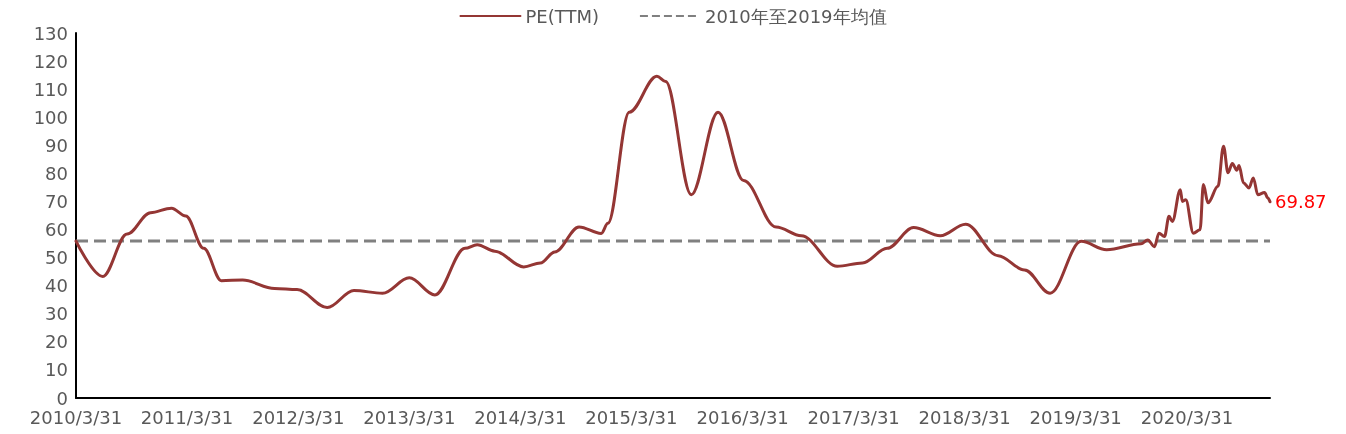 This screenshot has width=1346, height=434. Describe the element at coordinates (56, 201) in the screenshot. I see `y-tick-label: 70` at that location.